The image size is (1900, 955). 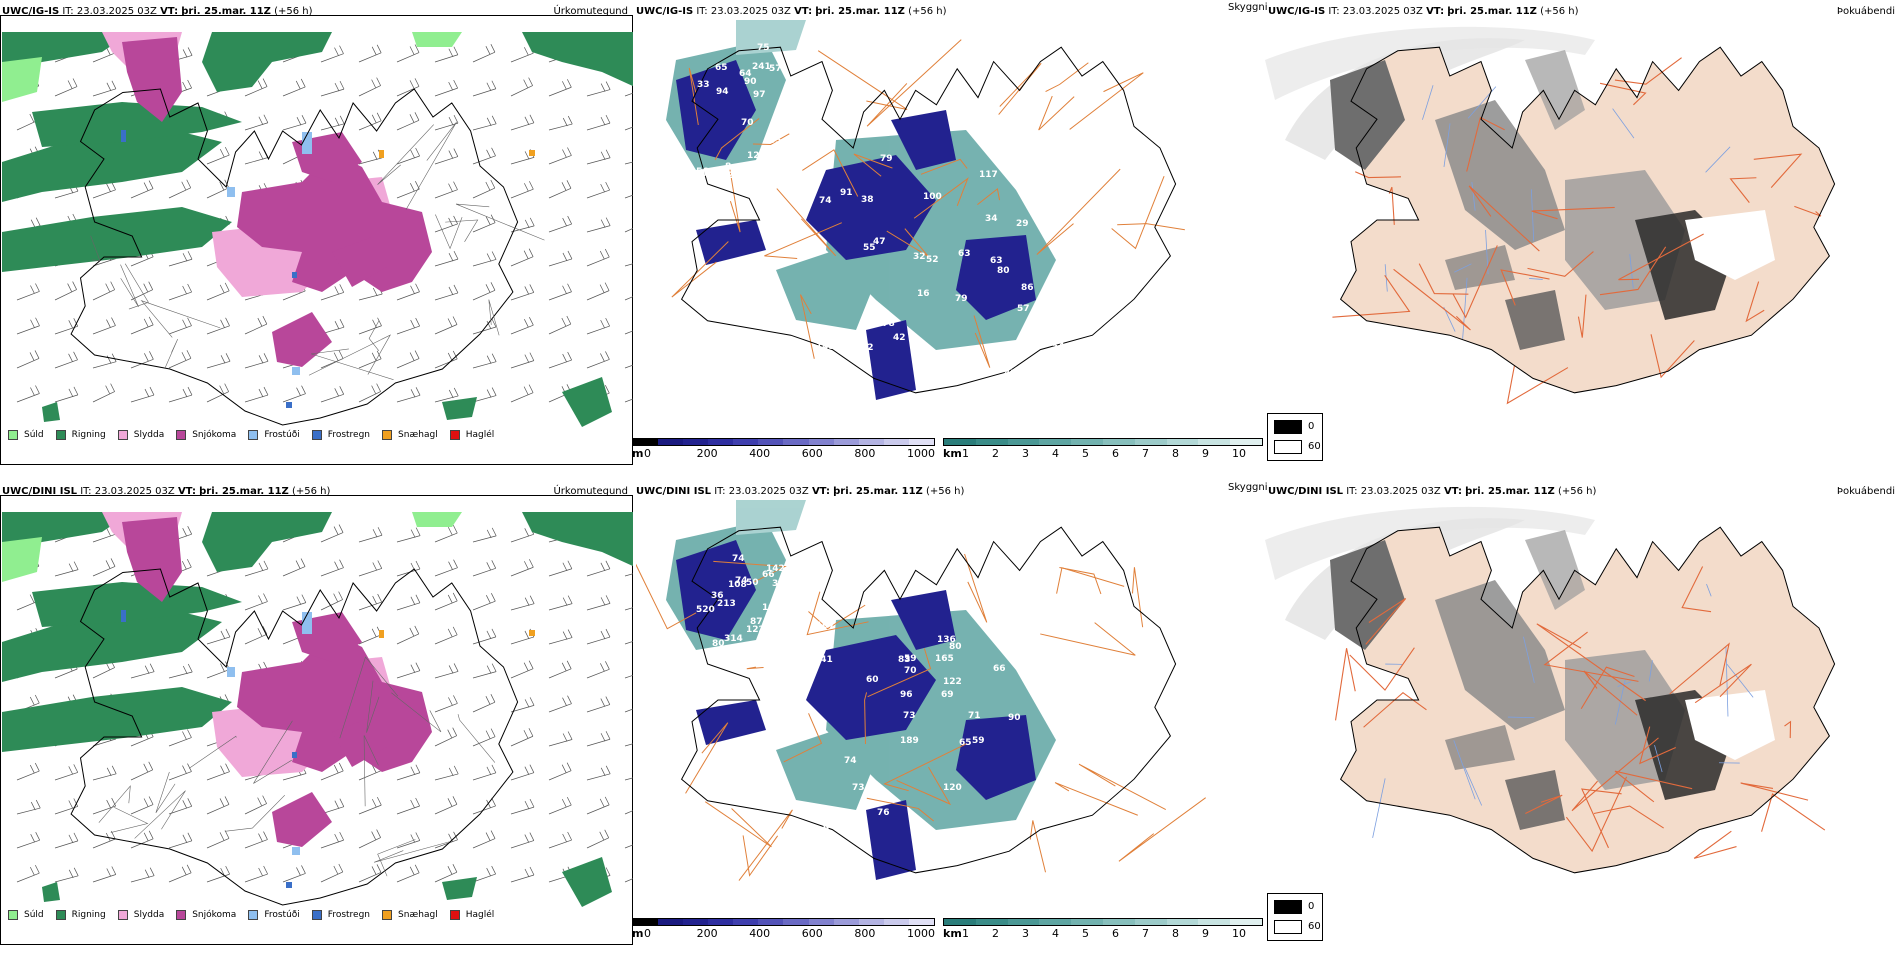 What do you see at coordinates (1051, 770) in the screenshot?
I see `cloud-base-label: 172` at bounding box center [1051, 770].